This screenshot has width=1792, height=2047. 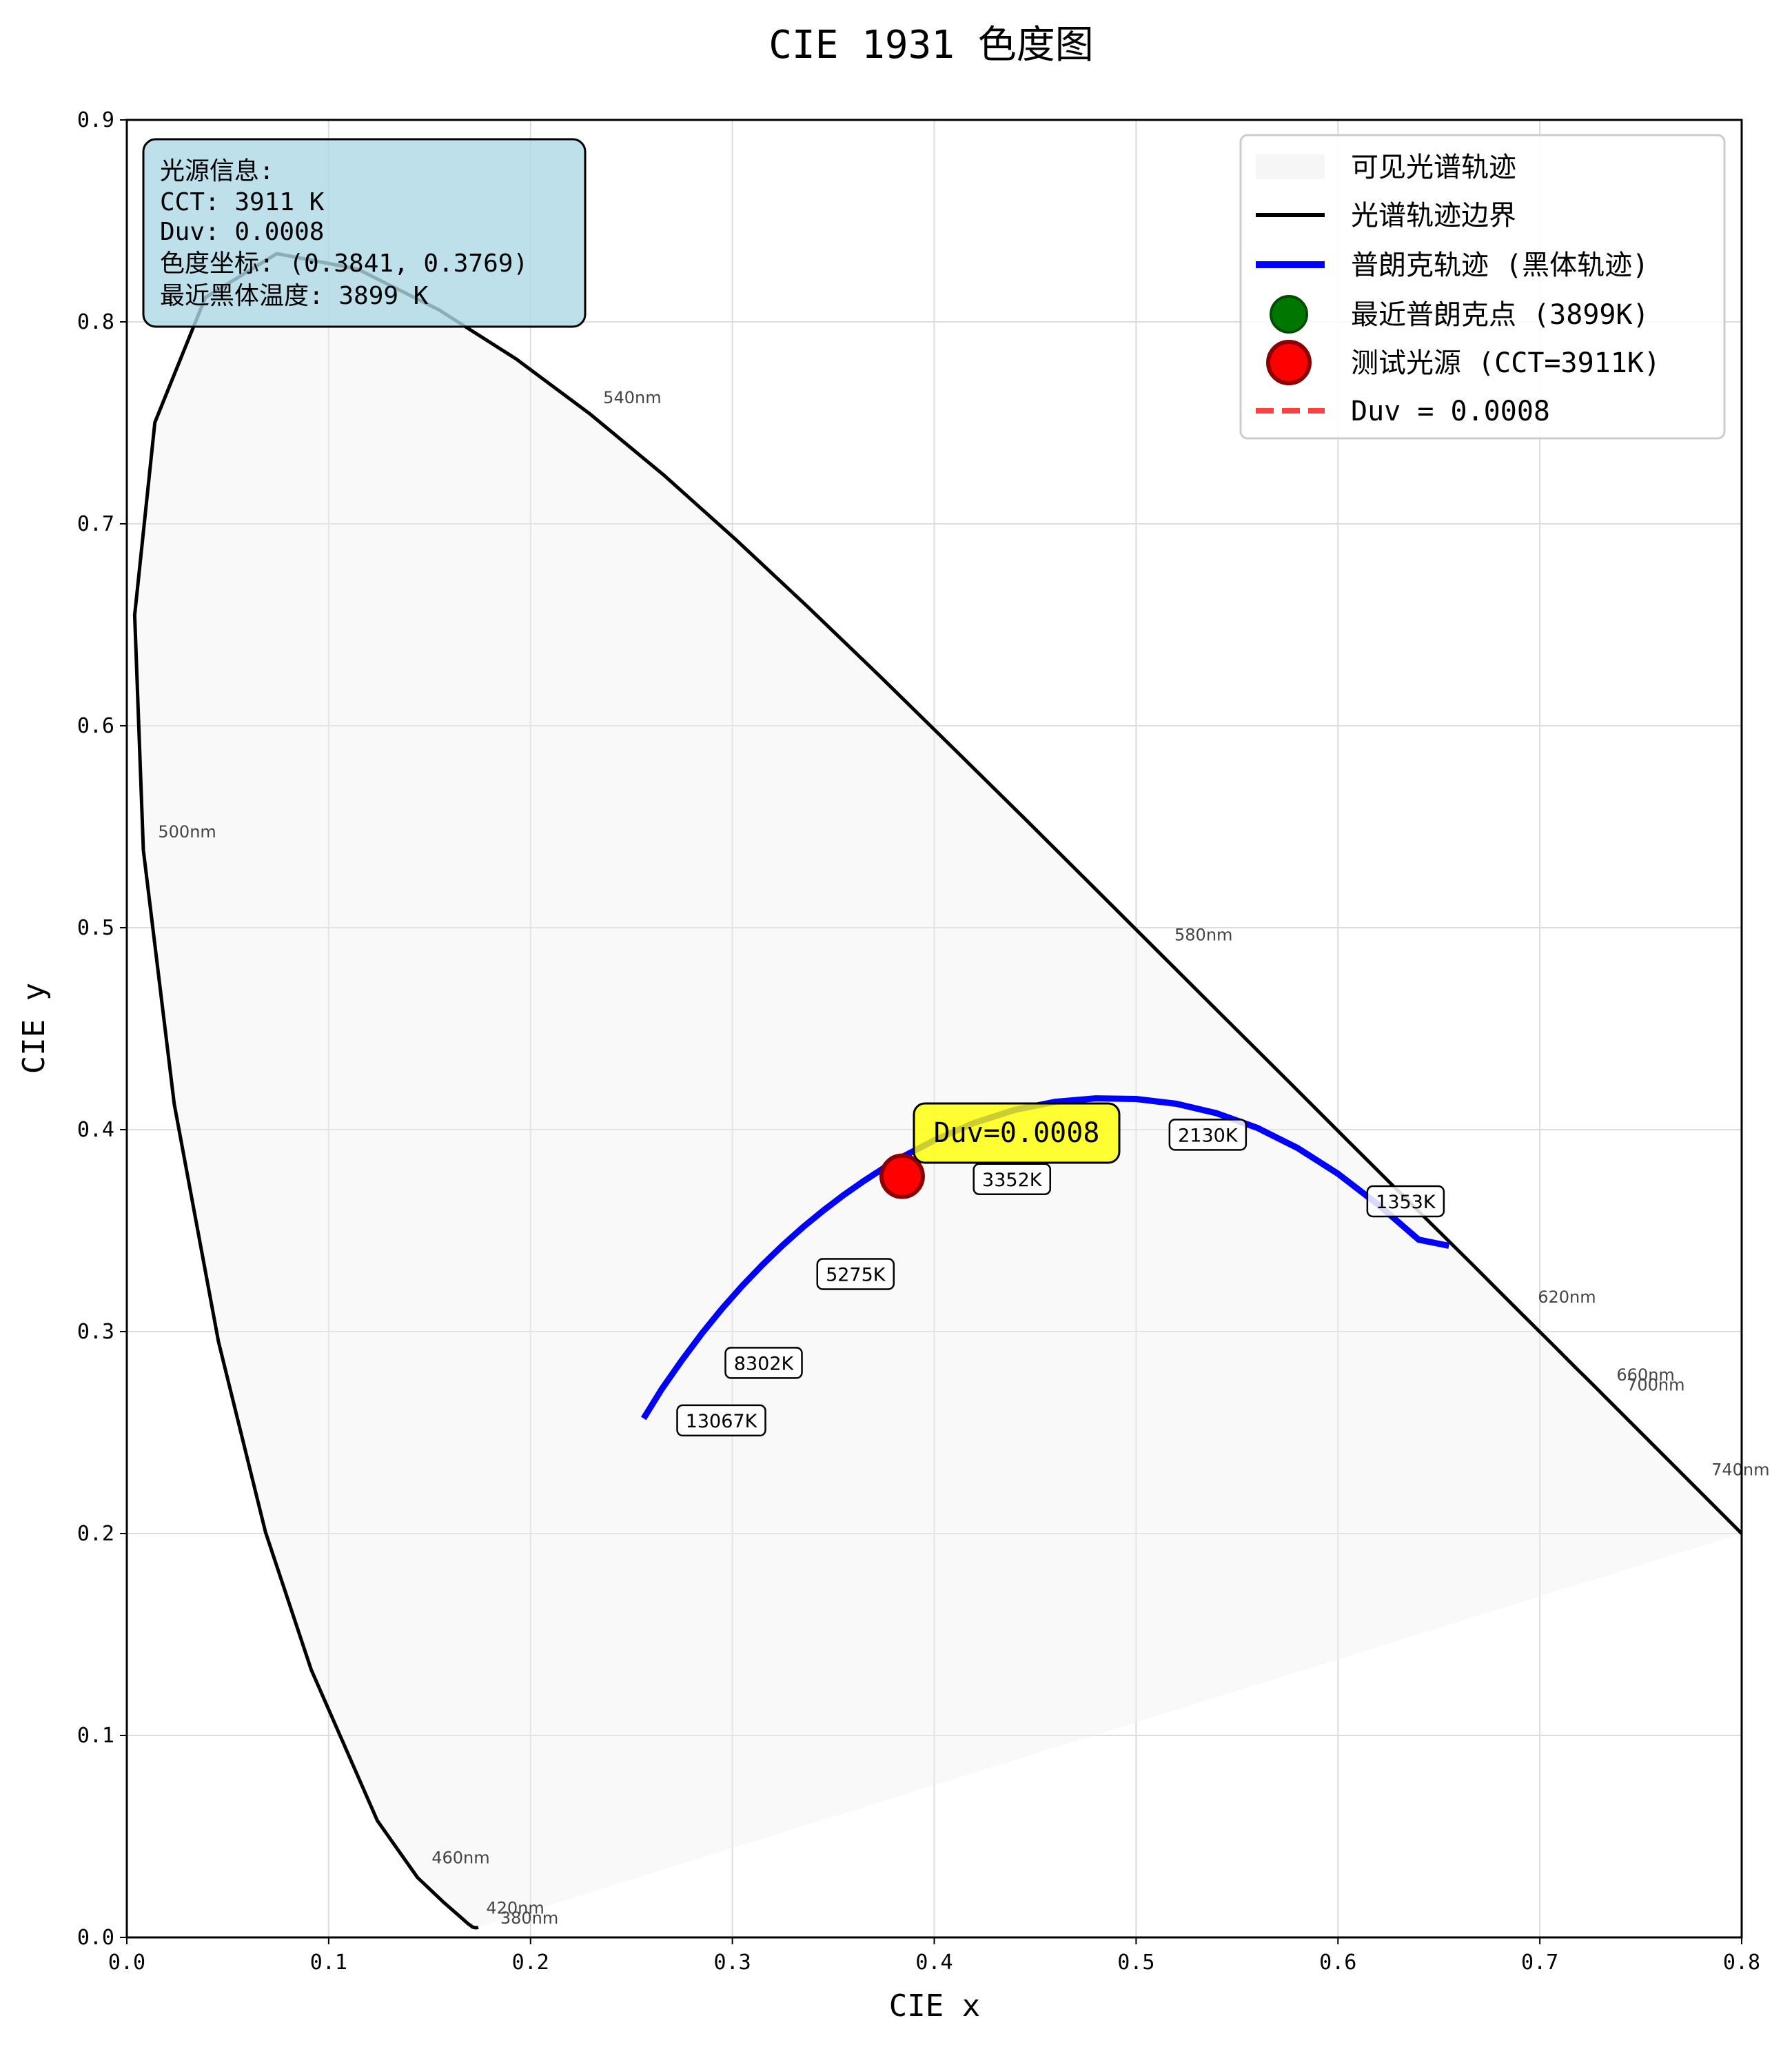 I want to click on duv-annotation-text: Duv=0.0008, so click(x=1017, y=1133).